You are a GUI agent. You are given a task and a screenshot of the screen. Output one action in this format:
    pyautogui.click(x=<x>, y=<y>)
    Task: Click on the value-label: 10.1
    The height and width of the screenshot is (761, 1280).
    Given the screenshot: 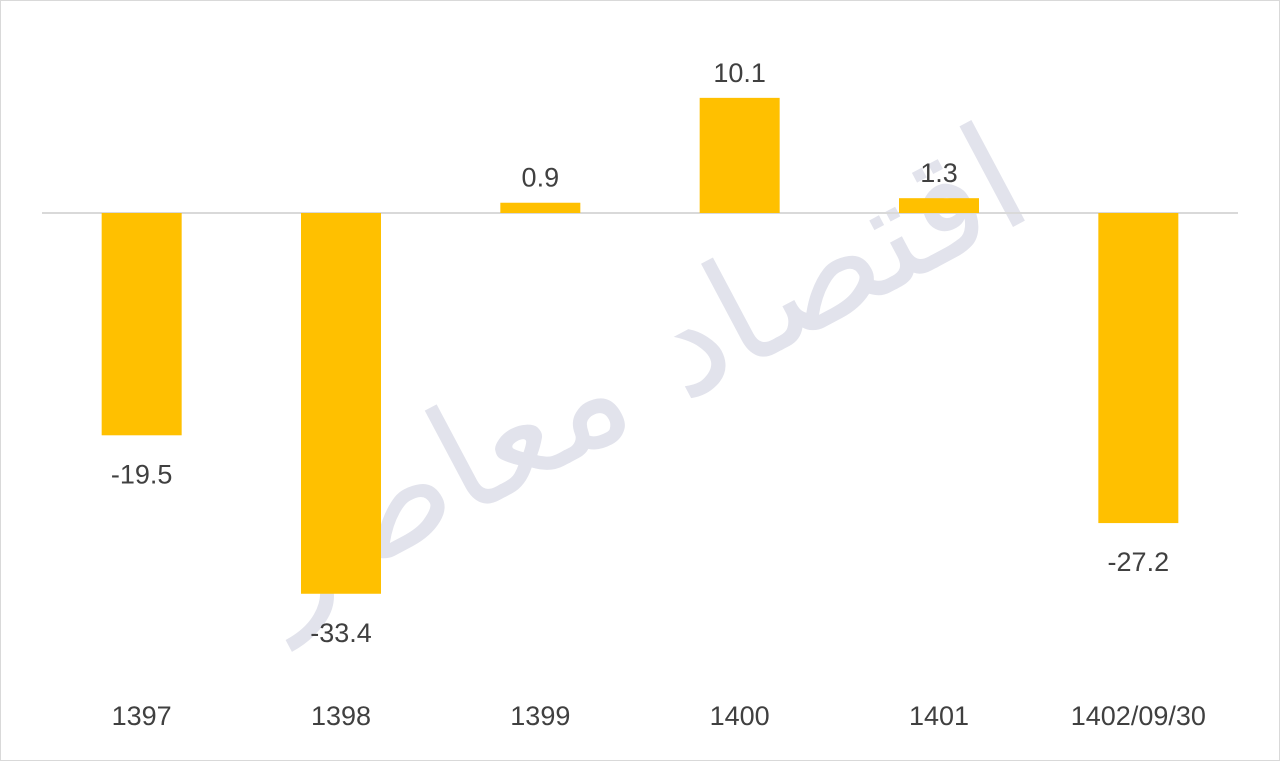 What is the action you would take?
    pyautogui.click(x=739, y=73)
    